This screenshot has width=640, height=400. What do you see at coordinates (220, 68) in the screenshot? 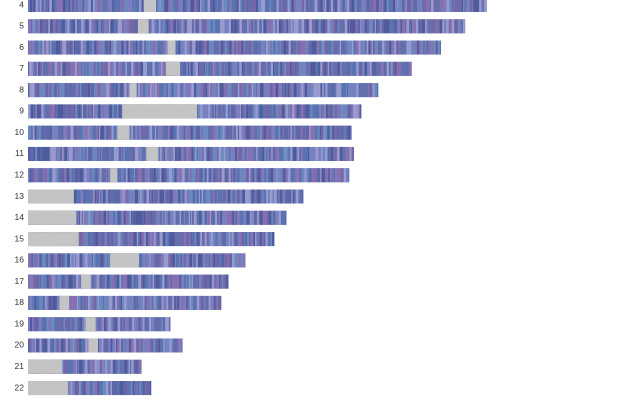
I see `stripes` at bounding box center [220, 68].